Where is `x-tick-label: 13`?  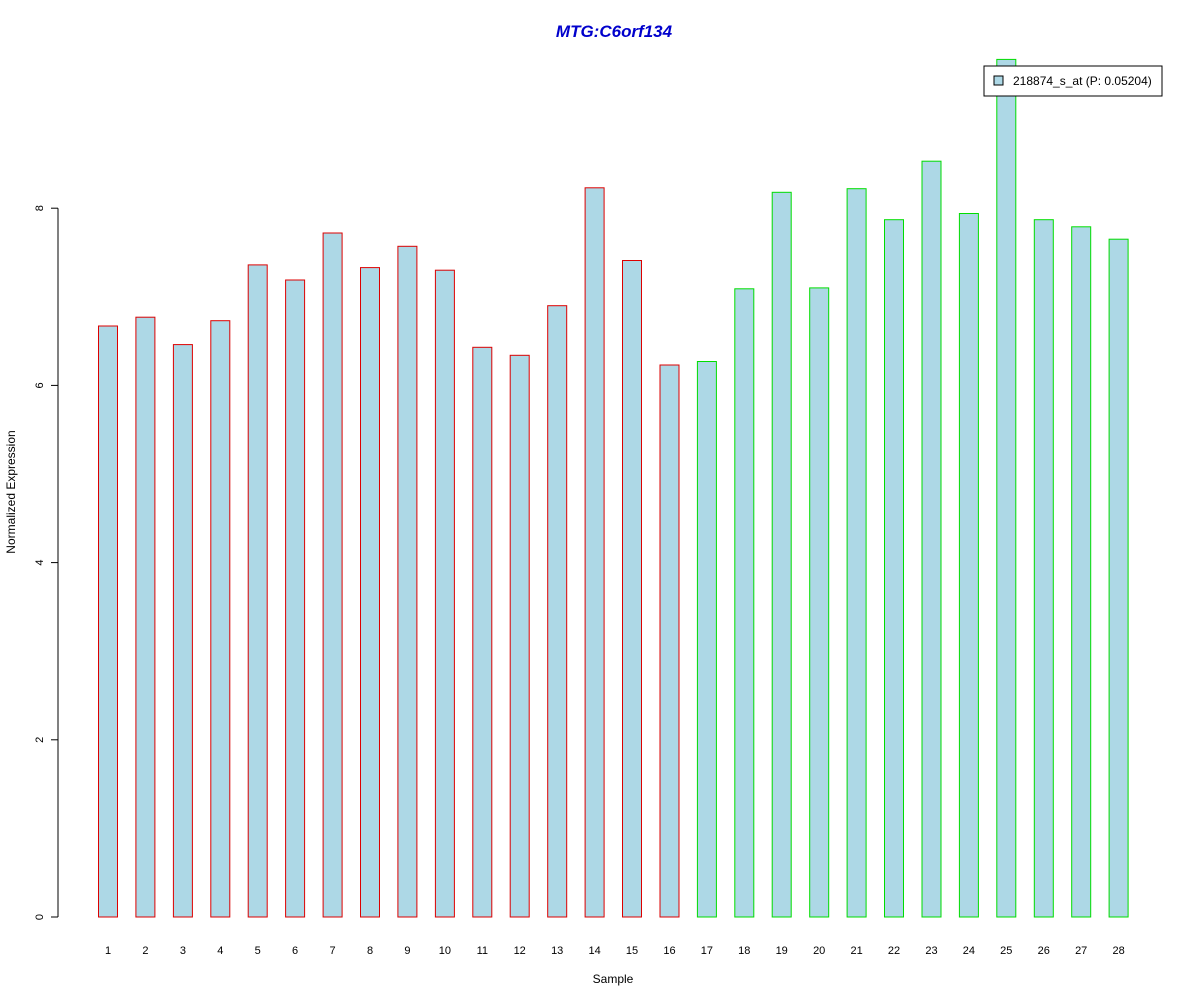 x-tick-label: 13 is located at coordinates (557, 951).